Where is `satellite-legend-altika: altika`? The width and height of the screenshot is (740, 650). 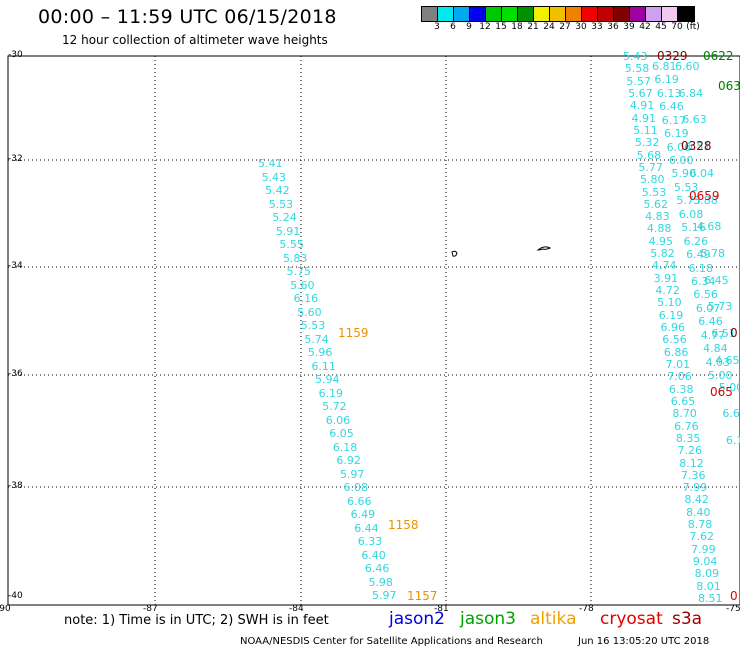 satellite-legend-altika: altika is located at coordinates (553, 619).